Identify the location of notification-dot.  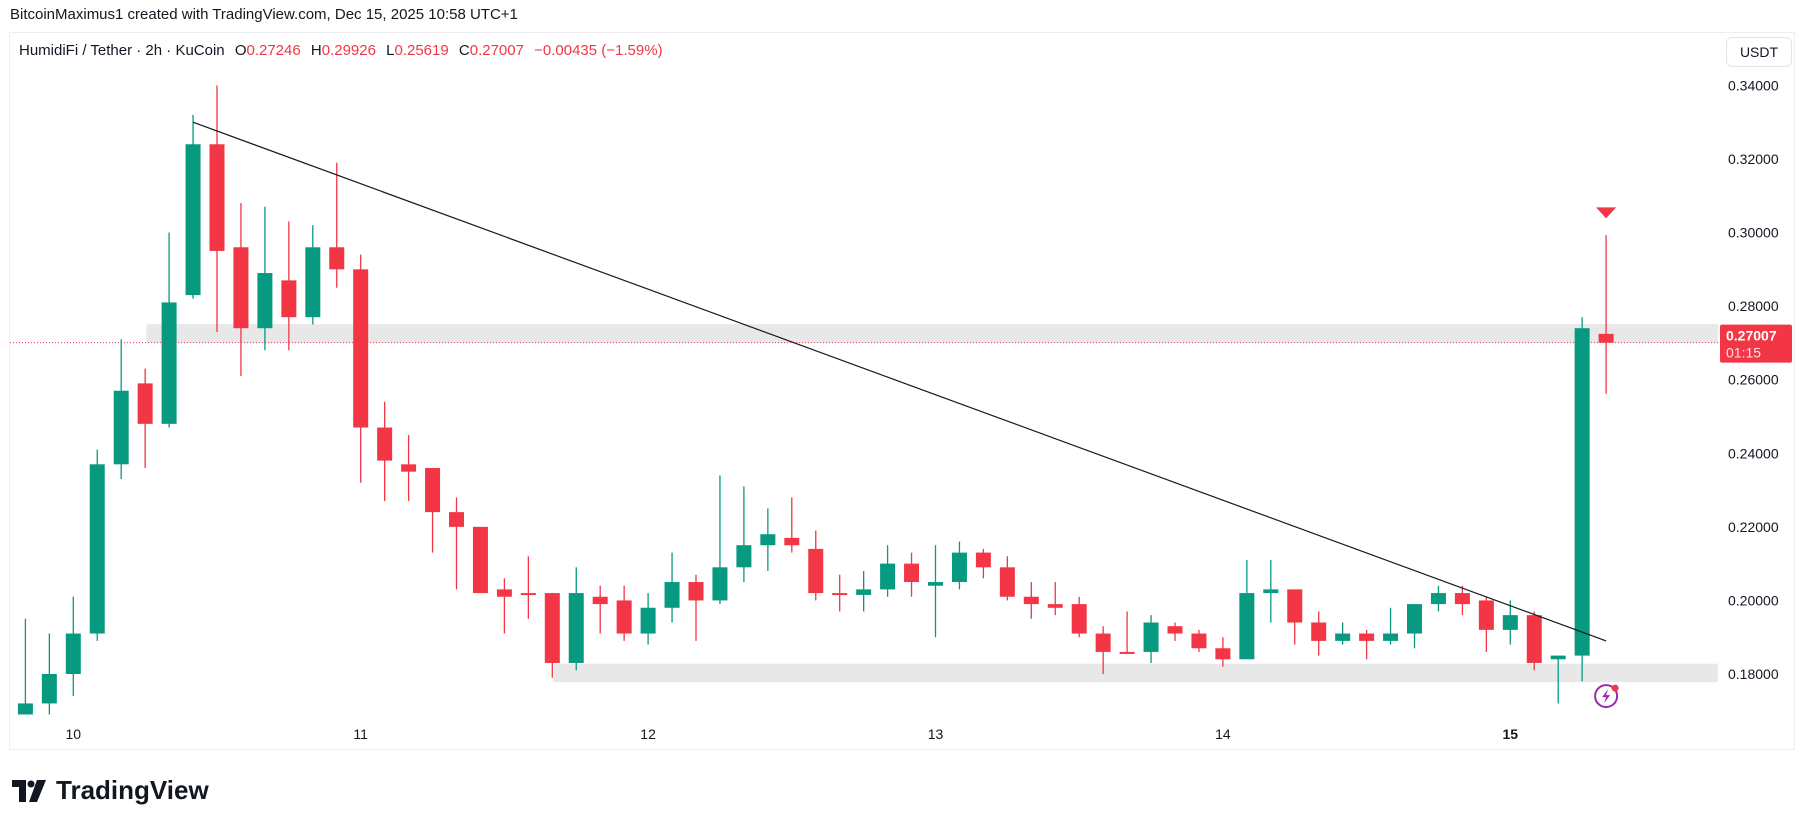
(1615, 688).